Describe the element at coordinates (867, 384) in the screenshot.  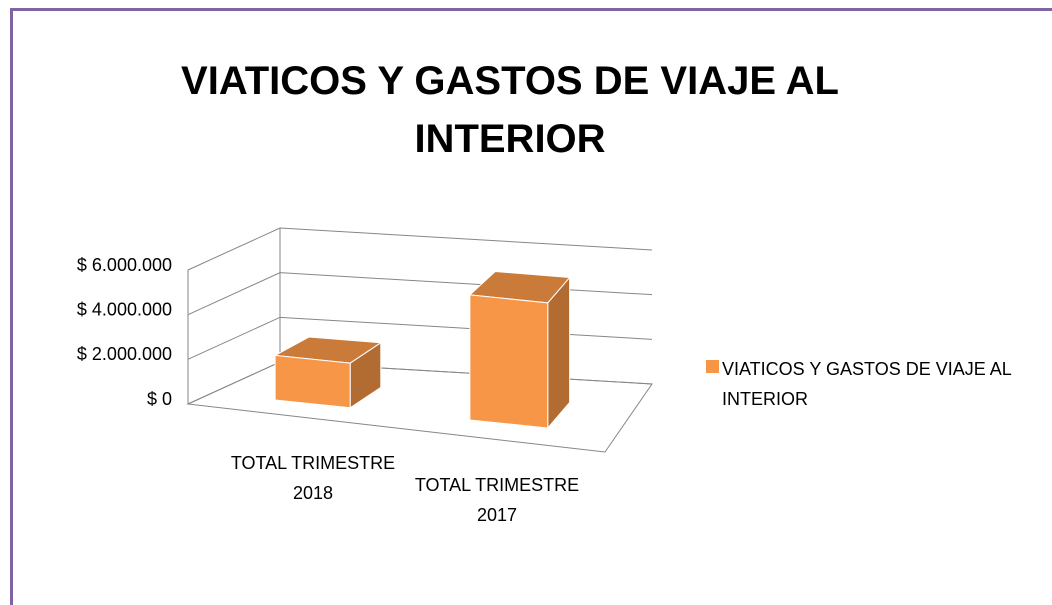
I see `legend-label: VIATICOS Y GASTOS DE VIAJE AL INTERIOR` at that location.